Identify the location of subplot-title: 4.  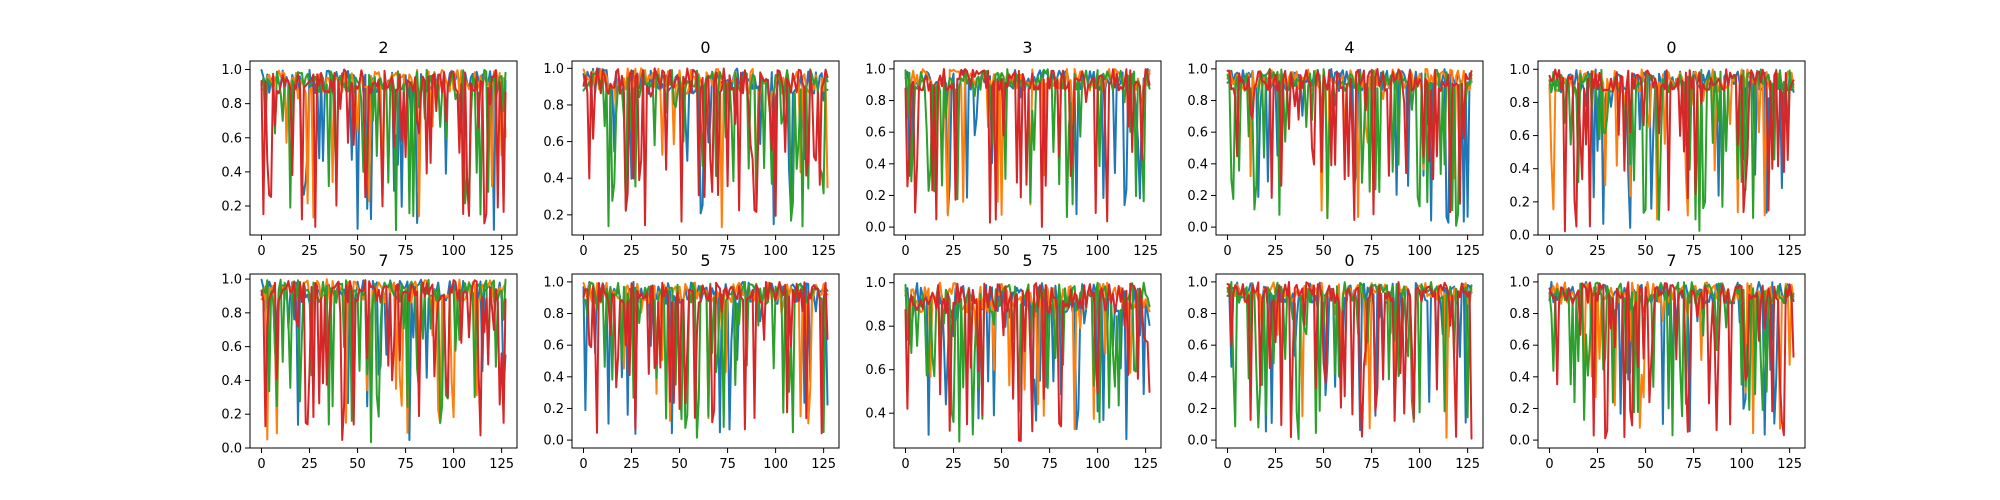
(1349, 47).